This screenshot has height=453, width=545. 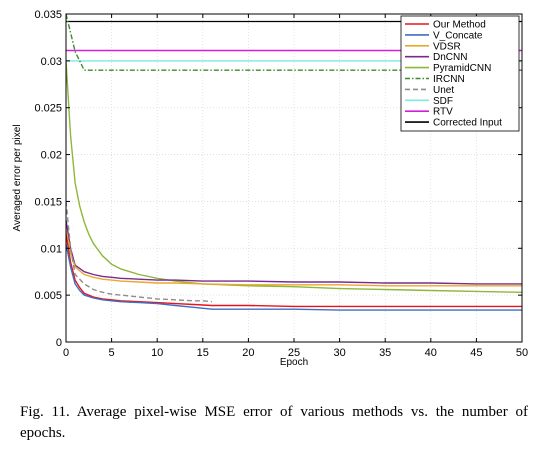 I want to click on y-tick-label: 0.025, so click(x=48, y=109).